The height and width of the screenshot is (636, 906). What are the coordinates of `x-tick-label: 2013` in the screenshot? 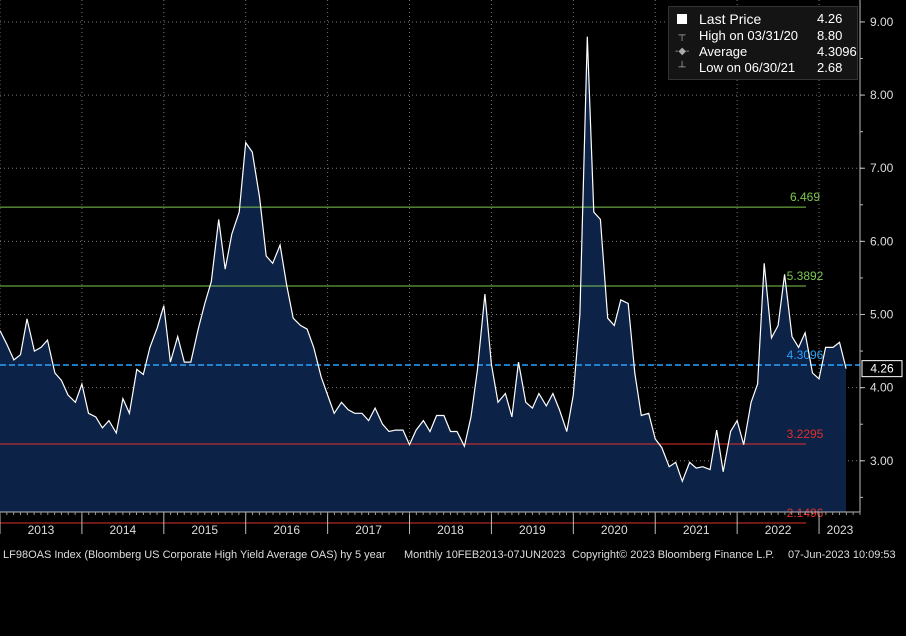 It's located at (41, 530).